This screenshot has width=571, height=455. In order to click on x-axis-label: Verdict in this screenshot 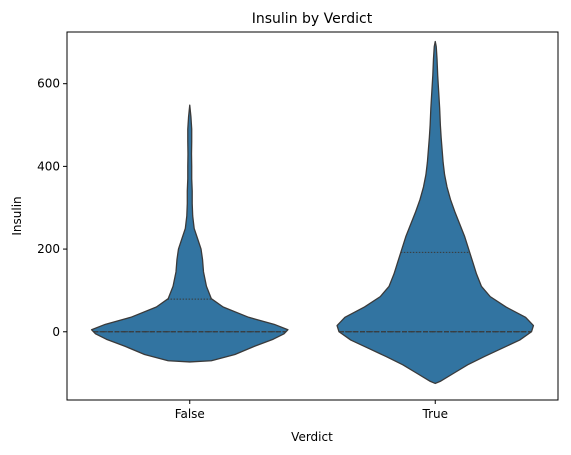, I will do `click(312, 437)`.